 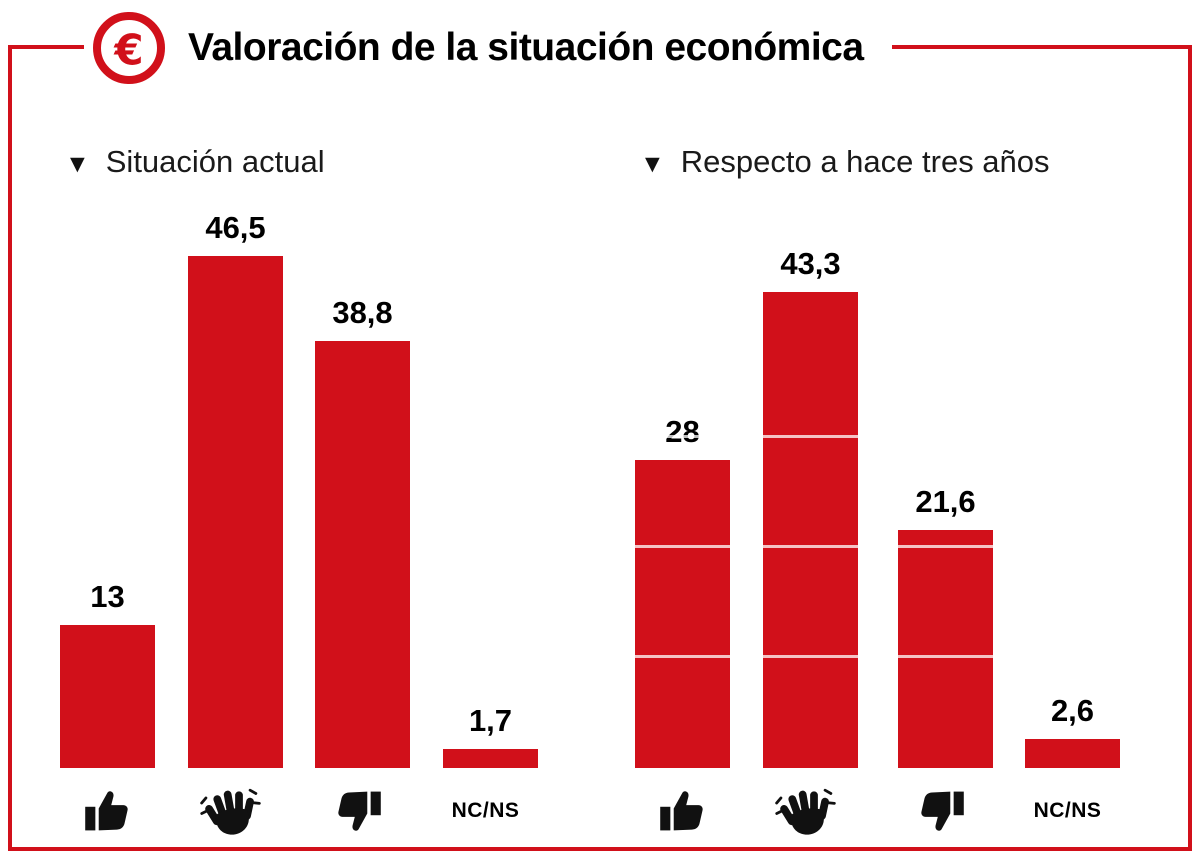 What do you see at coordinates (1072, 710) in the screenshot?
I see `bar-value-label: 2,6` at bounding box center [1072, 710].